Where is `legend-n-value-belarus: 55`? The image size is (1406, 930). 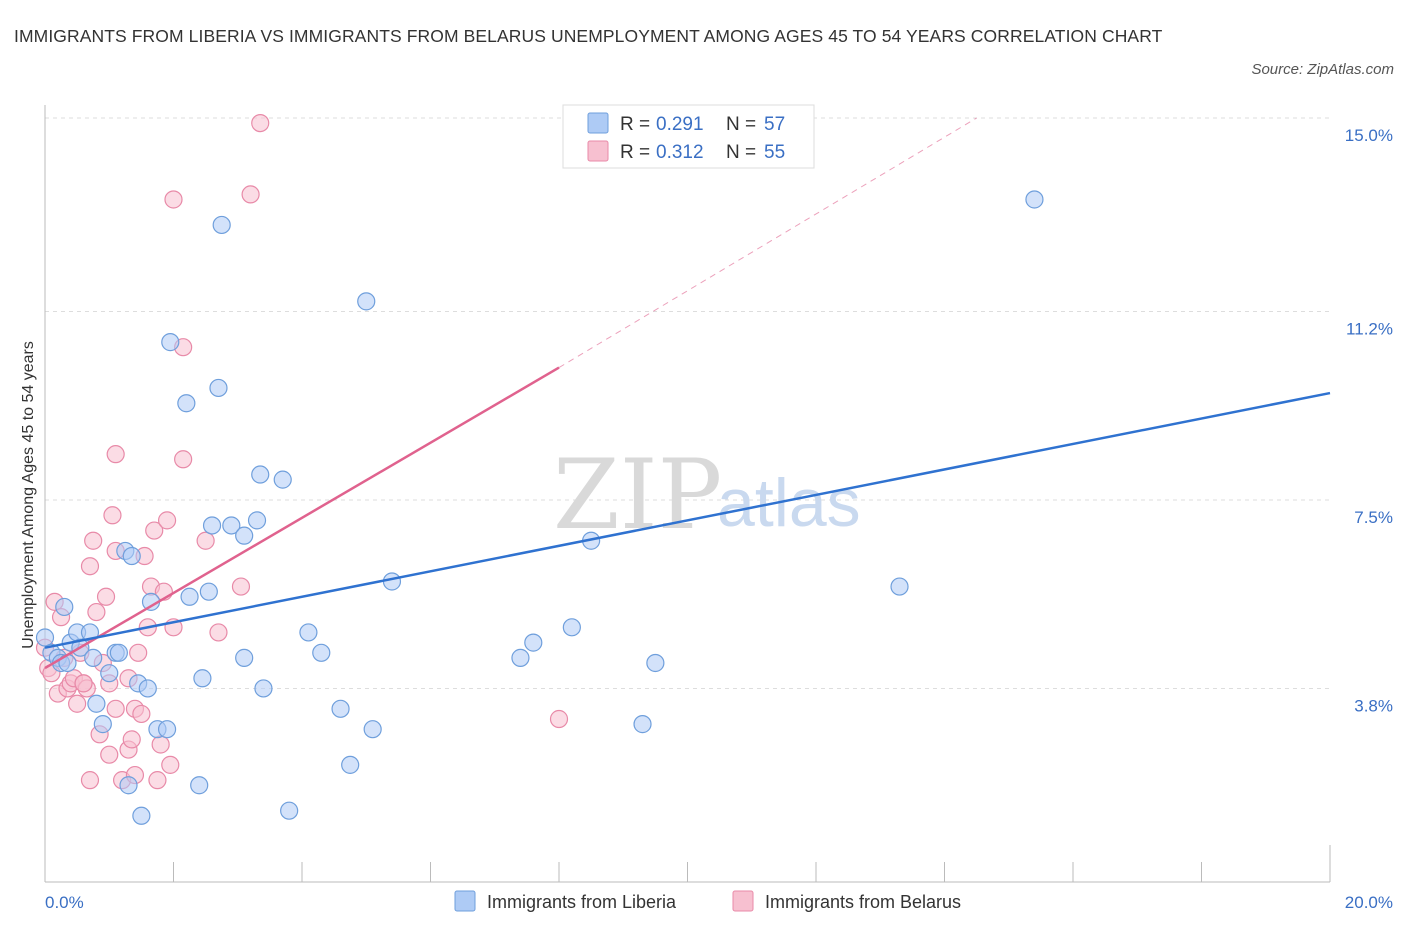
legend-n-value-belarus: 55 is located at coordinates (774, 152).